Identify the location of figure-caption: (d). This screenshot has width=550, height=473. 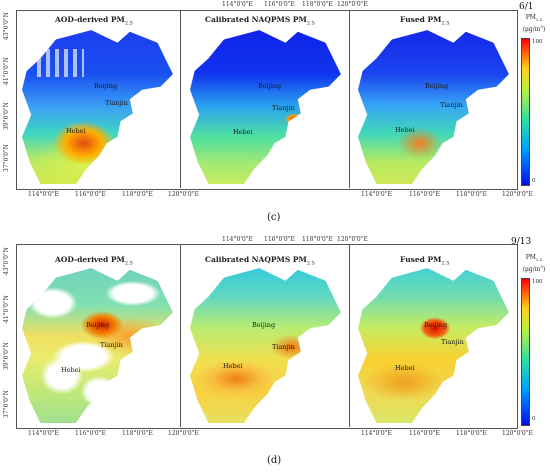
(274, 460).